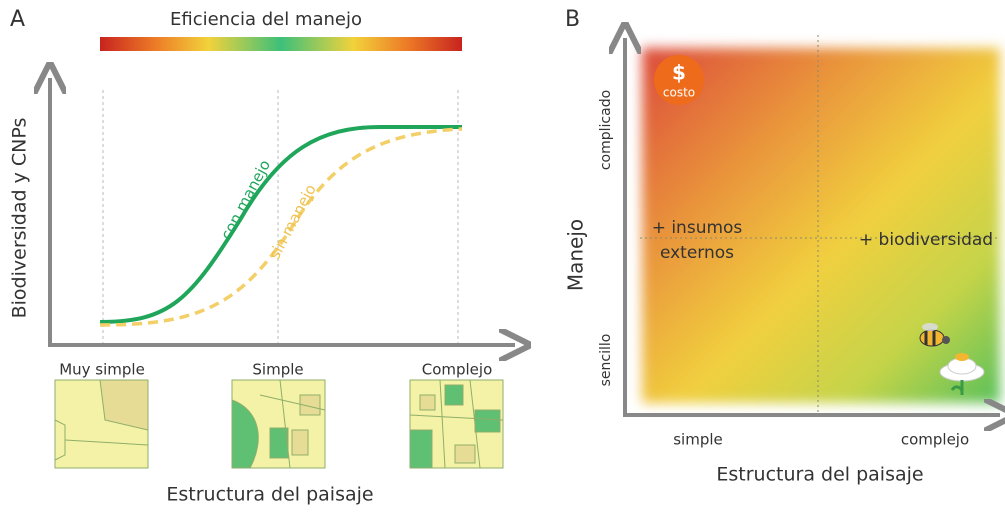  I want to click on cost-icon, so click(679, 80).